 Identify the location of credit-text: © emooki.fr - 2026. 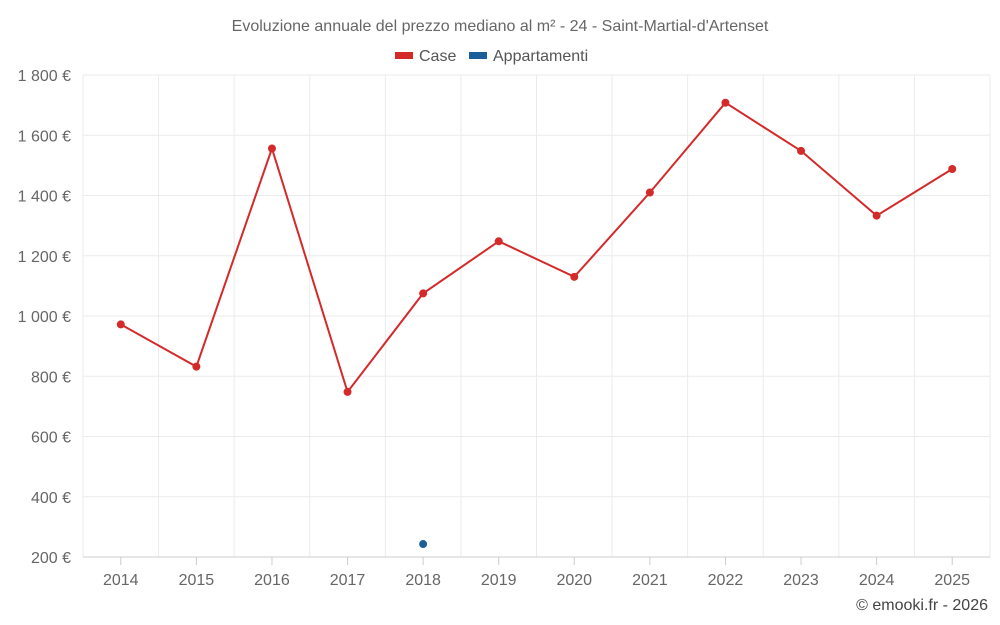
(922, 605).